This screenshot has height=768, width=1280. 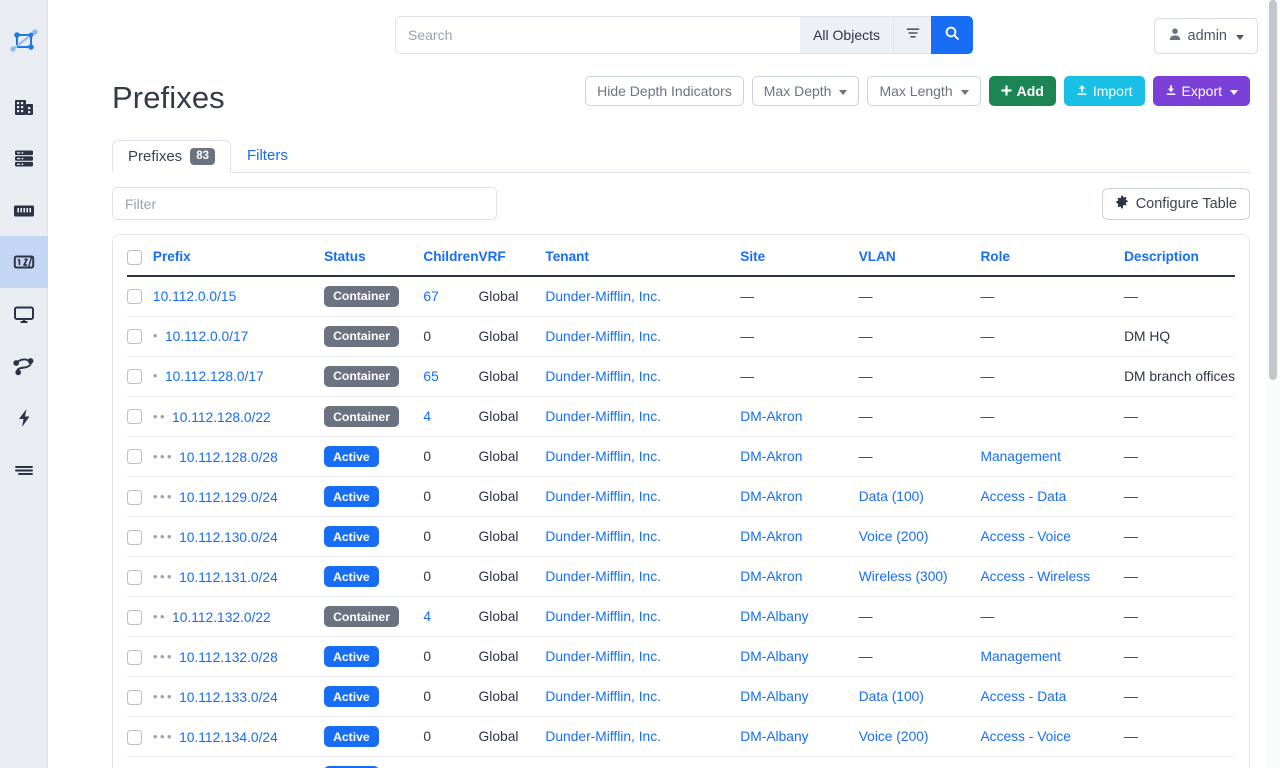 What do you see at coordinates (924, 91) in the screenshot?
I see `max-length-dropdown: Max Length` at bounding box center [924, 91].